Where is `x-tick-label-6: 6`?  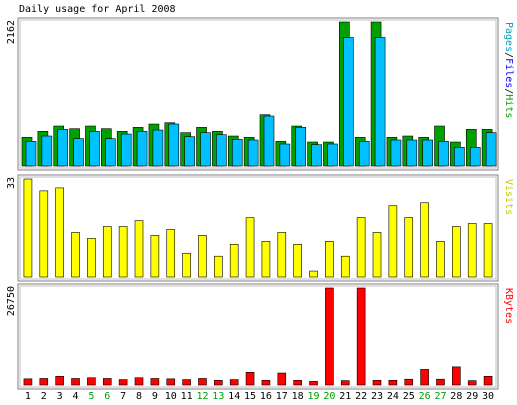
x-tick-label-6: 6 is located at coordinates (107, 396).